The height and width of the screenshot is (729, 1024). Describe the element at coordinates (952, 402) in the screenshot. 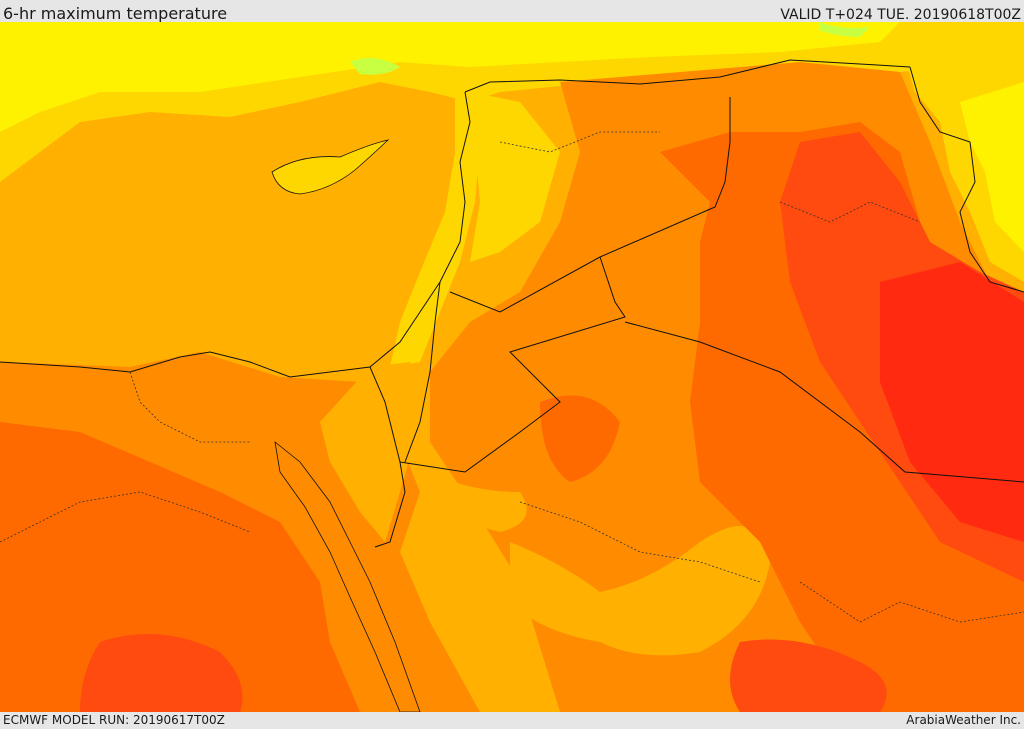

I see `zone-red-gulf` at that location.